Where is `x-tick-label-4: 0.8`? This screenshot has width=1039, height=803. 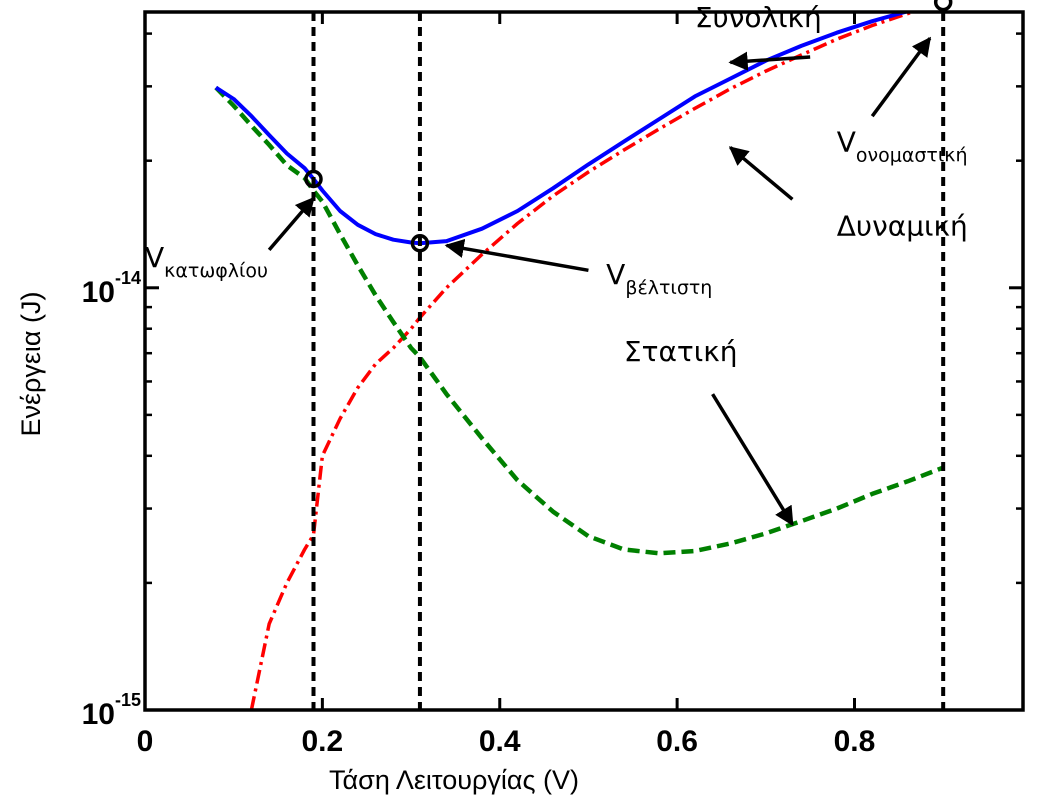 x-tick-label-4: 0.8 is located at coordinates (855, 741).